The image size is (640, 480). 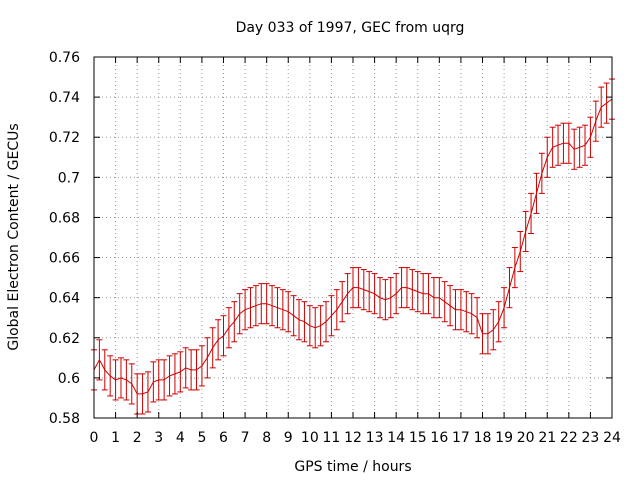 I want to click on x-axis-label: GPS time / hours, so click(x=352, y=467).